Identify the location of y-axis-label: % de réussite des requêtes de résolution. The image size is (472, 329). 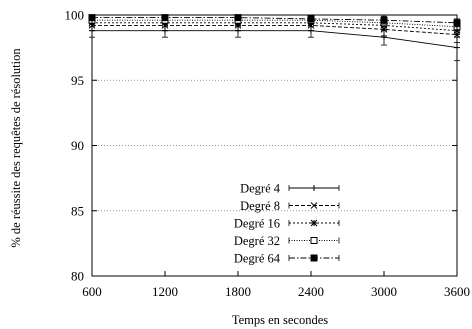
(16, 148).